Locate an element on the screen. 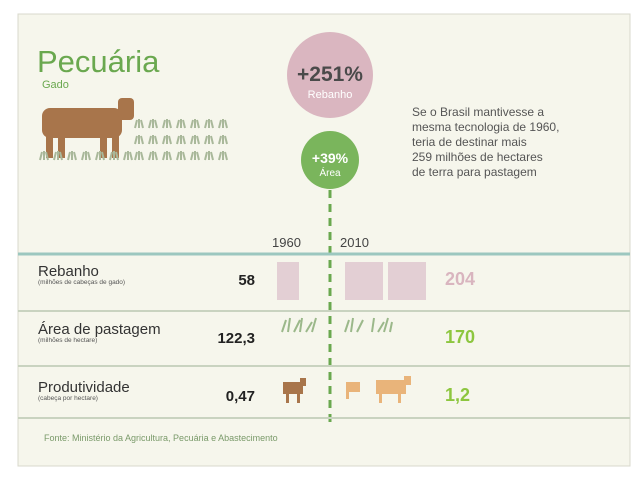 This screenshot has height=478, width=632. value-1960: 58 is located at coordinates (246, 280).